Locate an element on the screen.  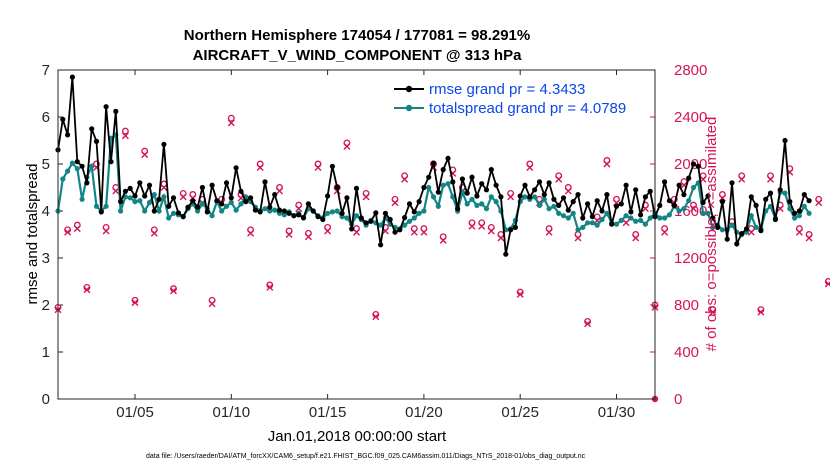
y-tick-label-left: 7 is located at coordinates (46, 70).